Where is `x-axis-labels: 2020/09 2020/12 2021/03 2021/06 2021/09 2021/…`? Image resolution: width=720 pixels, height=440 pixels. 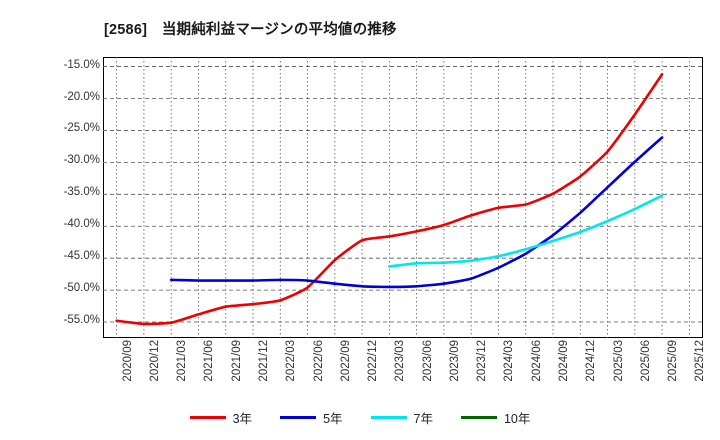 x-axis-labels: 2020/09 2020/12 2021/03 2021/06 2021/09 2021/… is located at coordinates (405, 370).